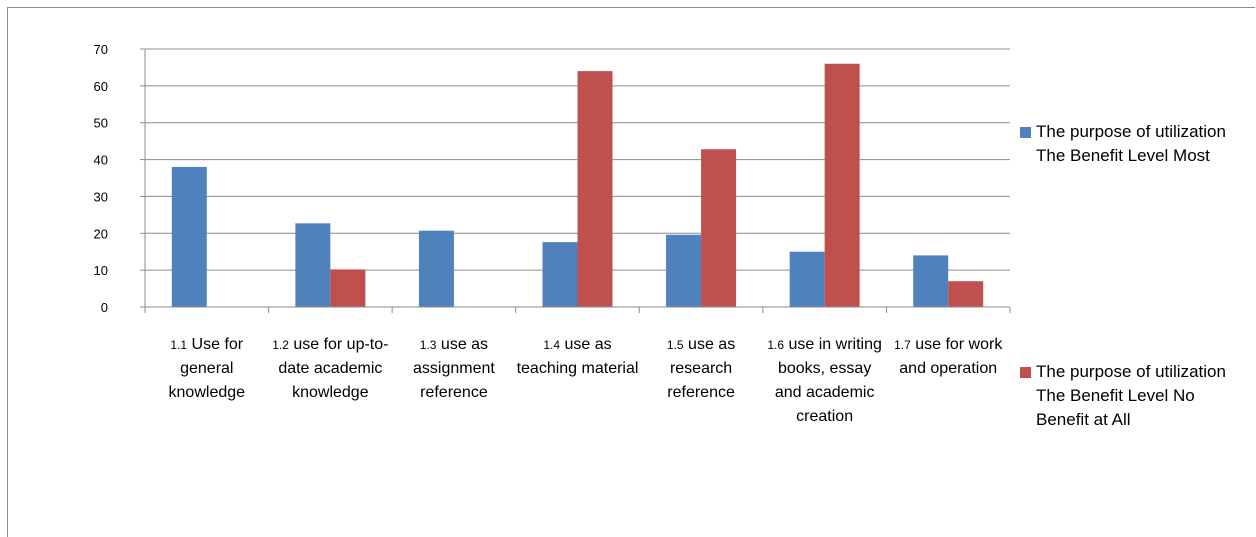 The image size is (1256, 537). Describe the element at coordinates (101, 270) in the screenshot. I see `y-tick-label: 10` at that location.